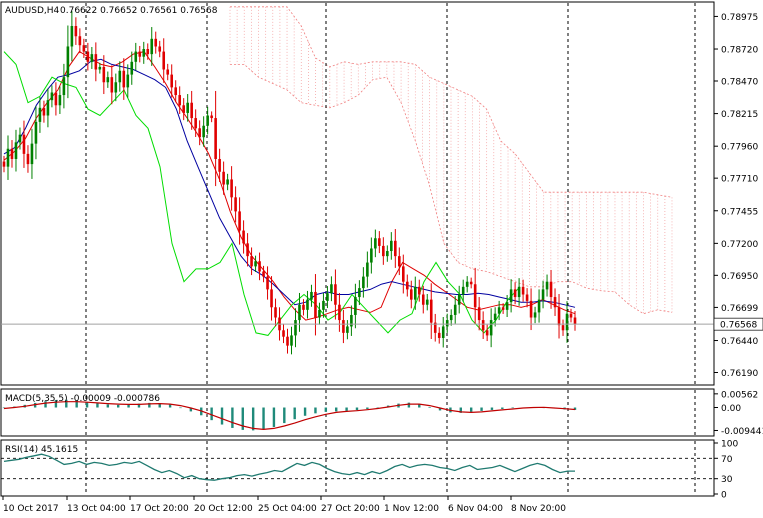  I want to click on rsi-panel-frame, so click(357, 468).